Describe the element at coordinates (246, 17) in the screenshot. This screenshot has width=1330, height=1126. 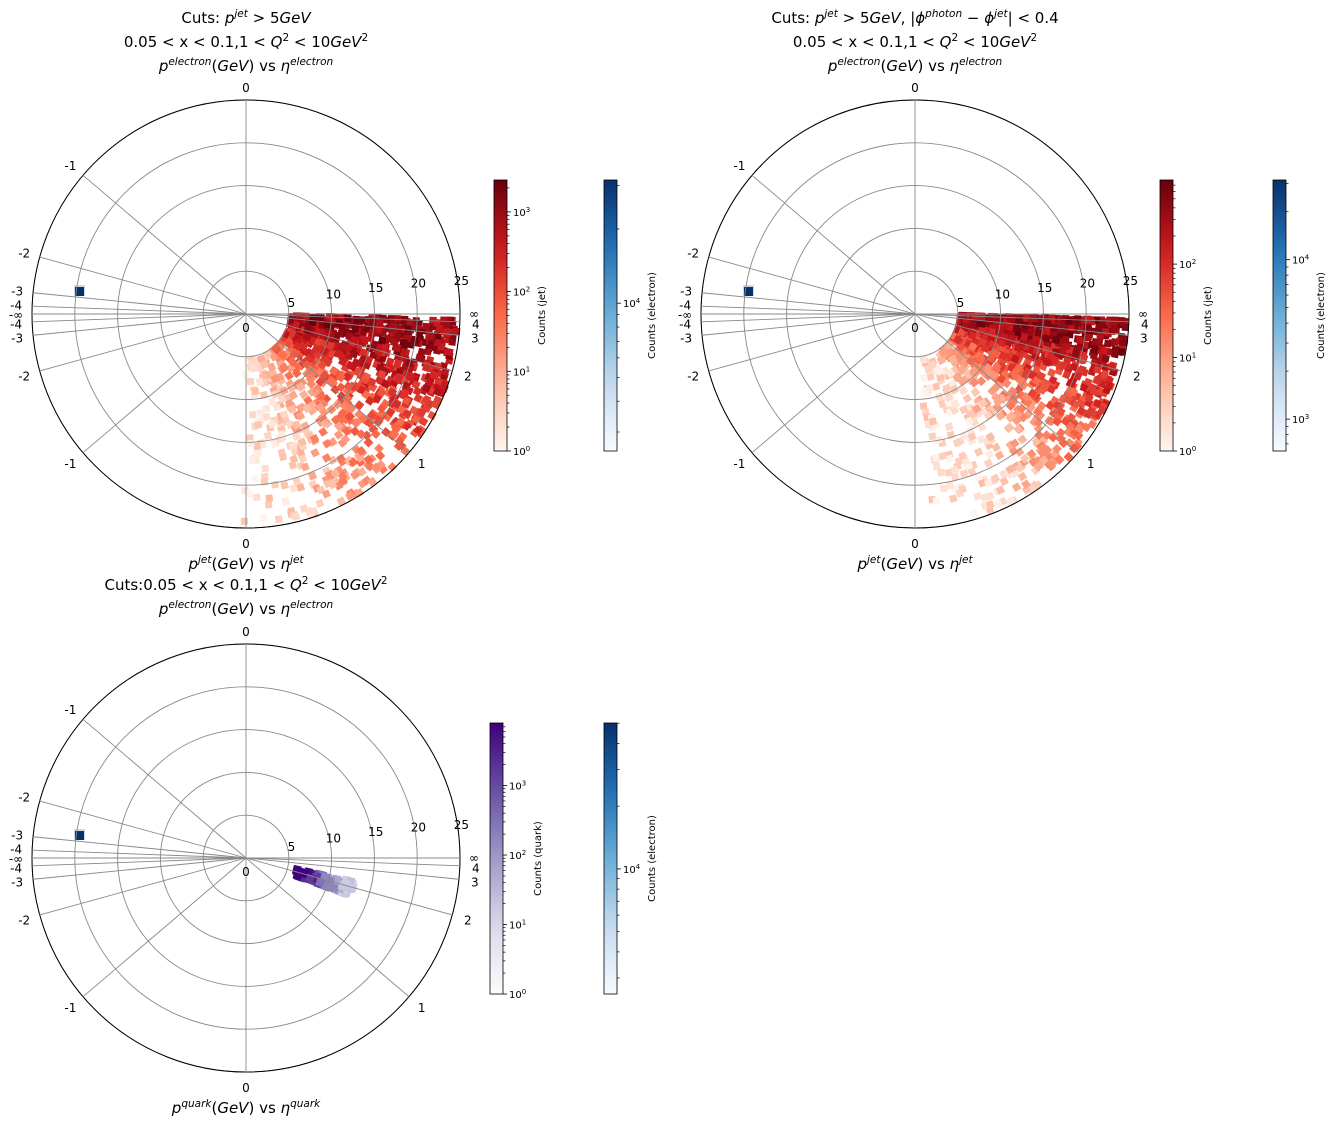
I see `chart-title-line-1: Cuts: pjet > 5GeV` at that location.